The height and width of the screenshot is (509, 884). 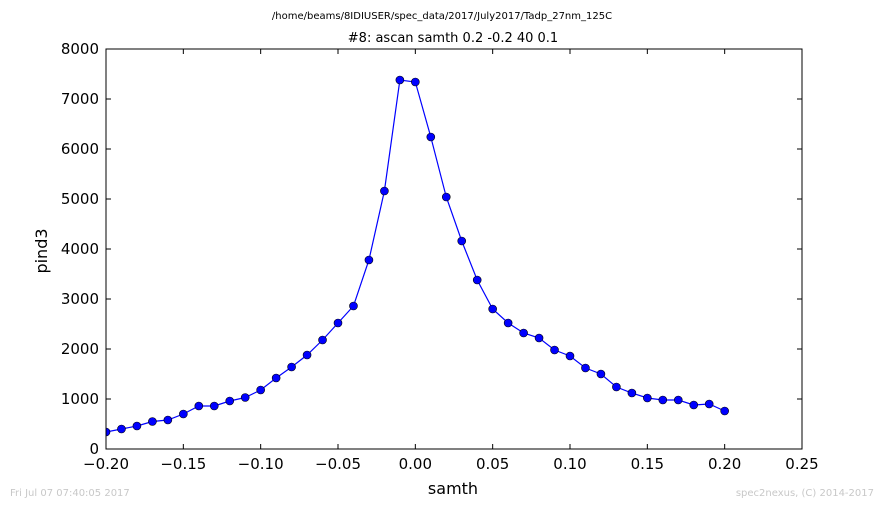 What do you see at coordinates (569, 464) in the screenshot?
I see `x-tick-label: 0.10` at bounding box center [569, 464].